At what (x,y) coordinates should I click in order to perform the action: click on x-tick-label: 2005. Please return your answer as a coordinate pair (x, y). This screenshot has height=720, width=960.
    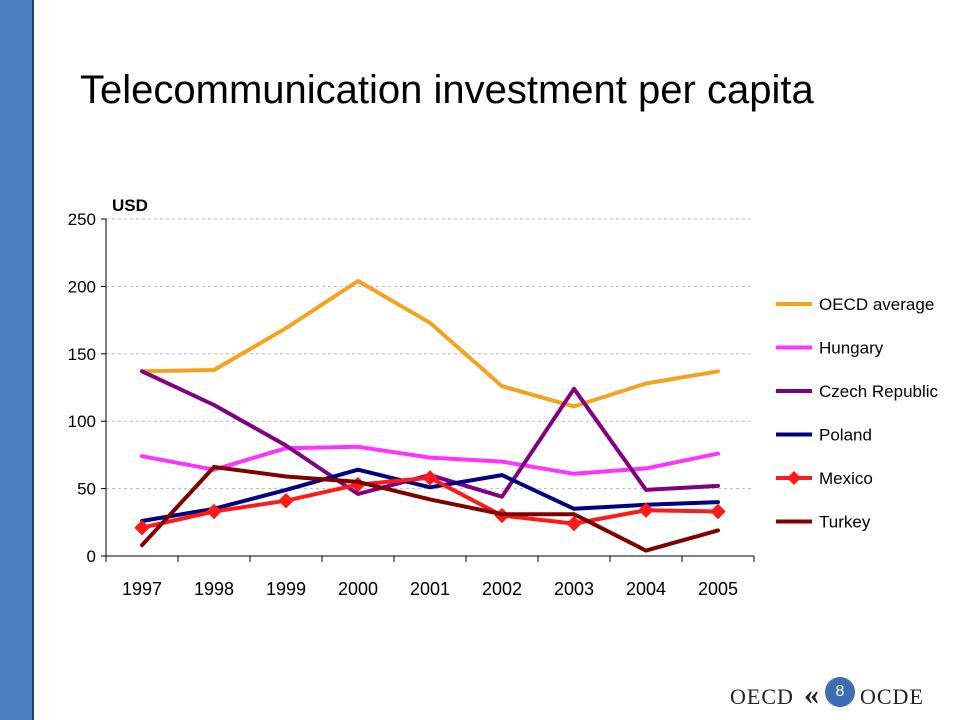
    Looking at the image, I should click on (718, 589).